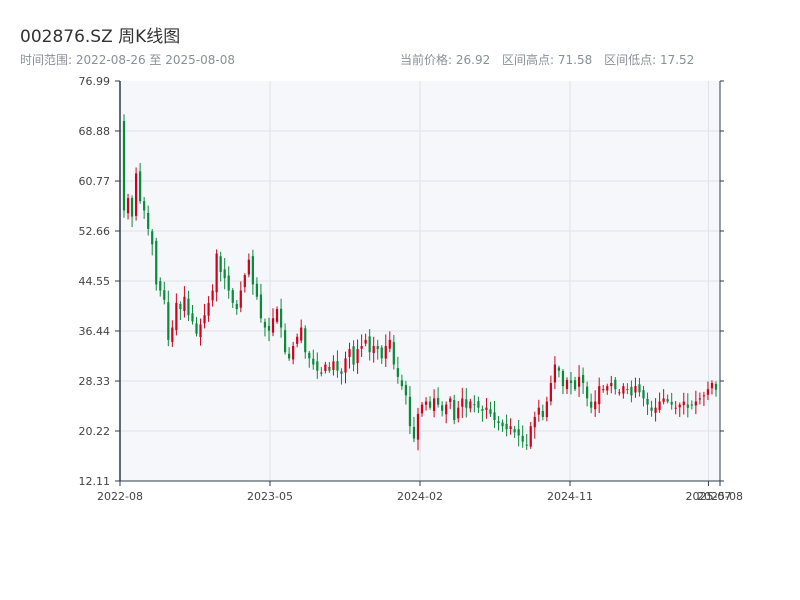  I want to click on x-tick-label: 2023-05, so click(270, 496).